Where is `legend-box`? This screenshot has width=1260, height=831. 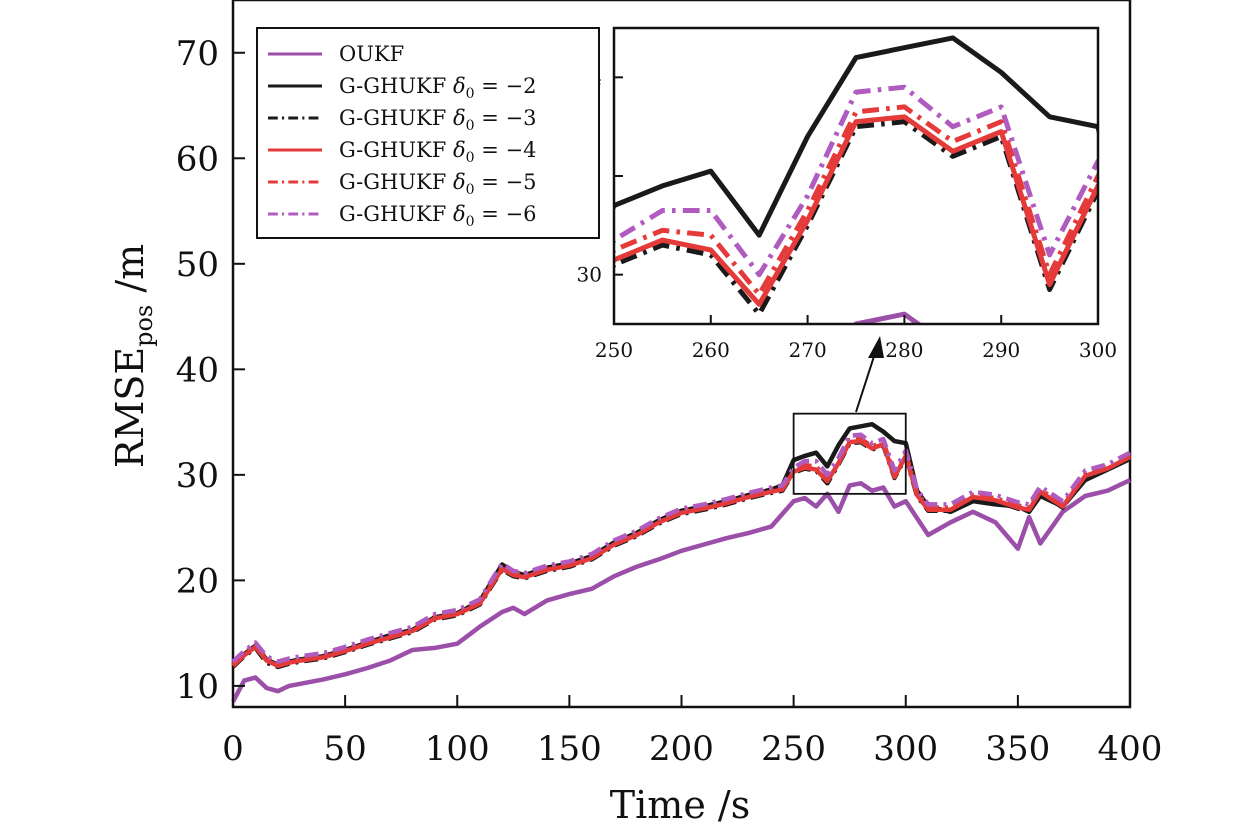 legend-box is located at coordinates (428, 133).